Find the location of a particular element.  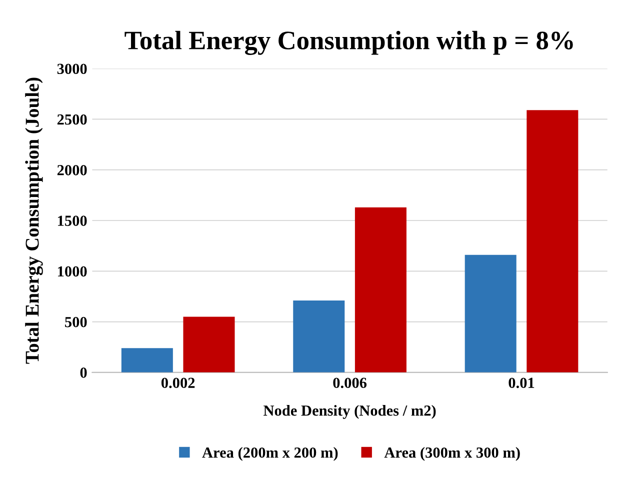

x-tick-label: 0.006 is located at coordinates (350, 383).